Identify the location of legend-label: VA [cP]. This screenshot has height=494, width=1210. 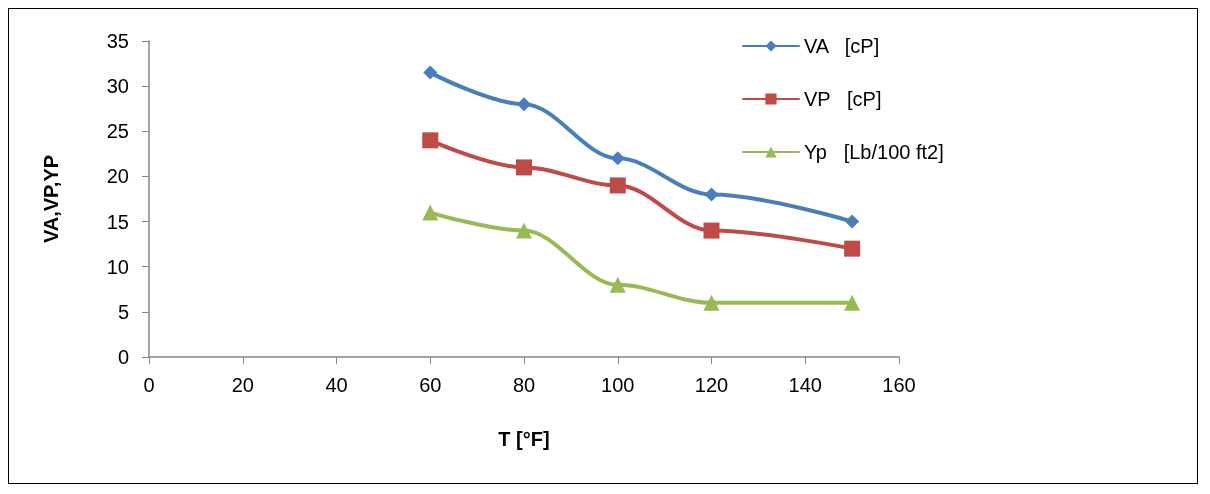
(842, 46).